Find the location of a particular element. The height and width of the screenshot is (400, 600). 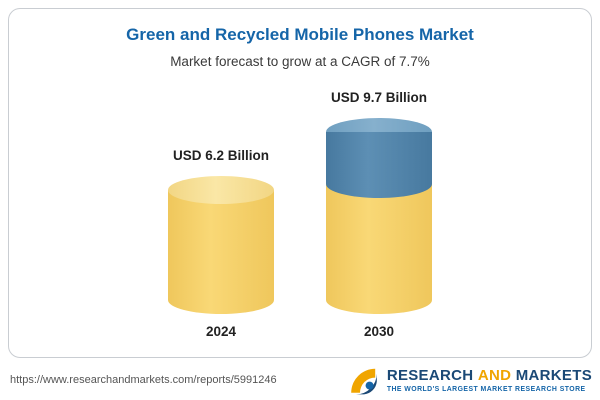

cylinder-bar-2024 is located at coordinates (221, 245).